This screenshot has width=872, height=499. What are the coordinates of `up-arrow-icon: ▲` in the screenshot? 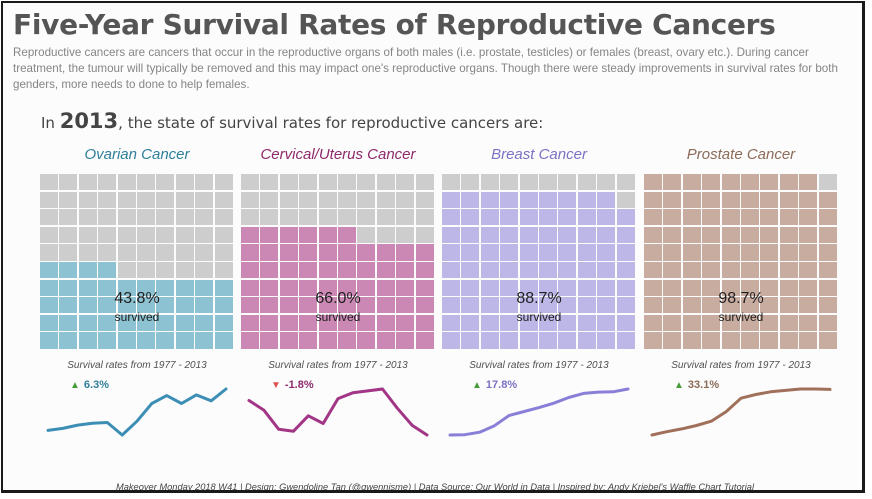 It's located at (75, 385).